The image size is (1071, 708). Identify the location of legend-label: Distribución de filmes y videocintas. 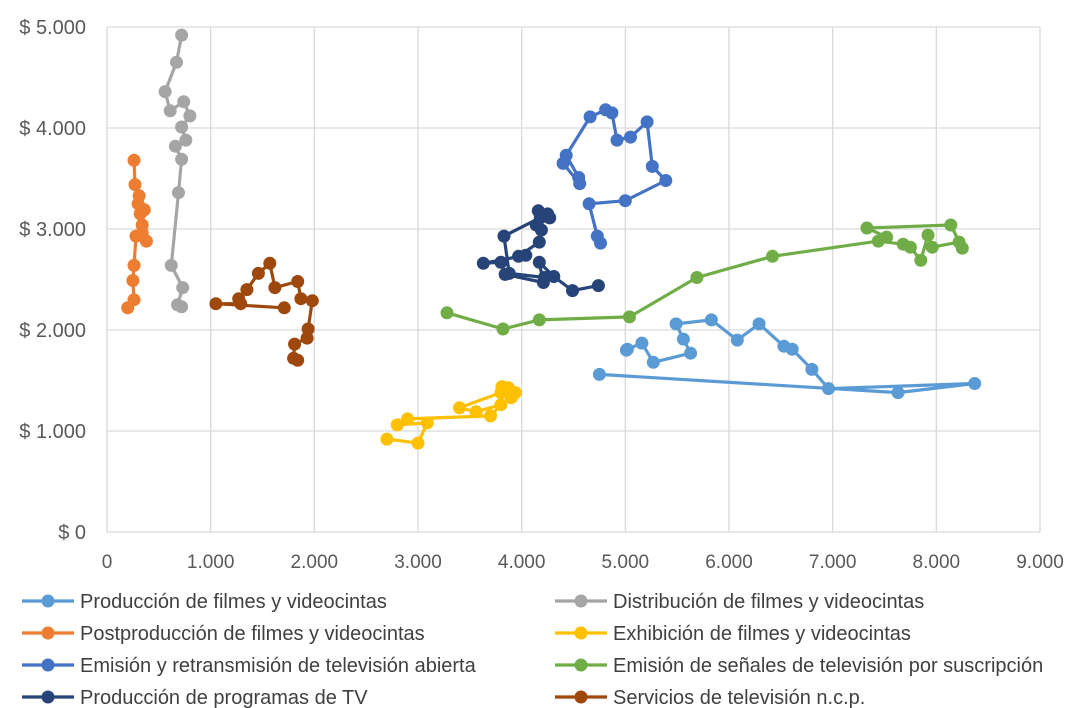
(768, 602).